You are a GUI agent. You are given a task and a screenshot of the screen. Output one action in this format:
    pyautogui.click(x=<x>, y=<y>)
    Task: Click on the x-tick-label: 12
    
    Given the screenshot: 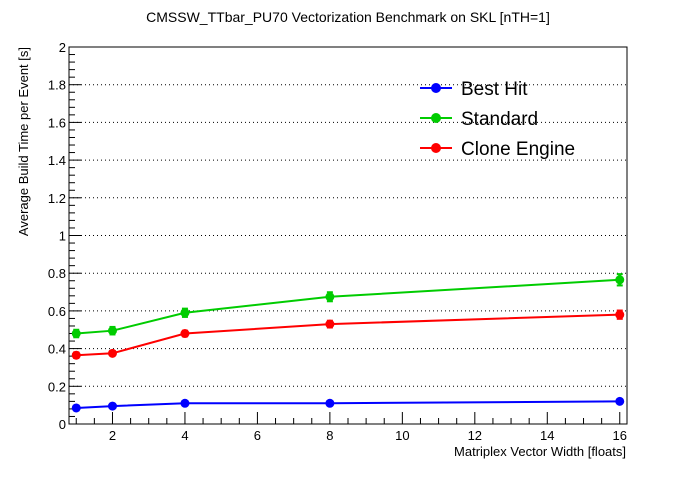 What is the action you would take?
    pyautogui.click(x=475, y=435)
    